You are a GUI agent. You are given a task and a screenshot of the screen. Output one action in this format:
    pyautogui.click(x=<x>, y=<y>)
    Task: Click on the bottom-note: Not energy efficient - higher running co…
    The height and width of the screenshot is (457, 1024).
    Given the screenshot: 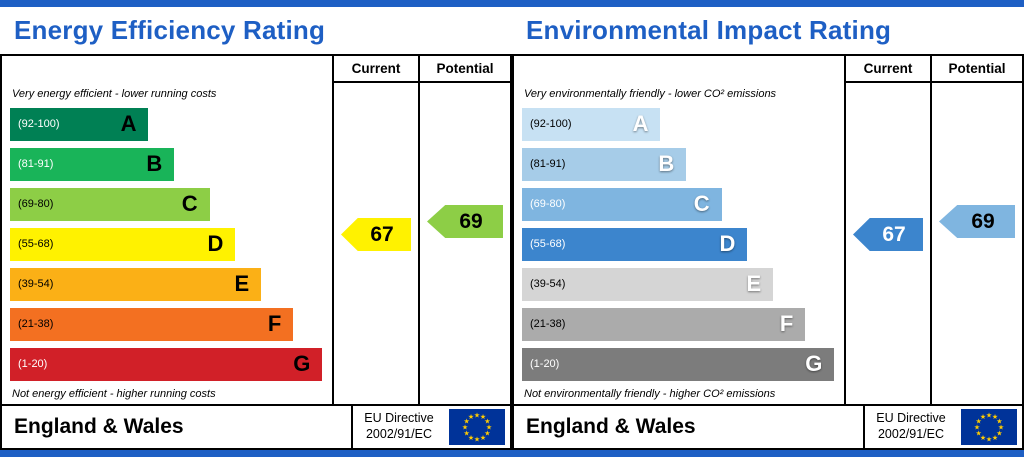 What is the action you would take?
    pyautogui.click(x=114, y=394)
    